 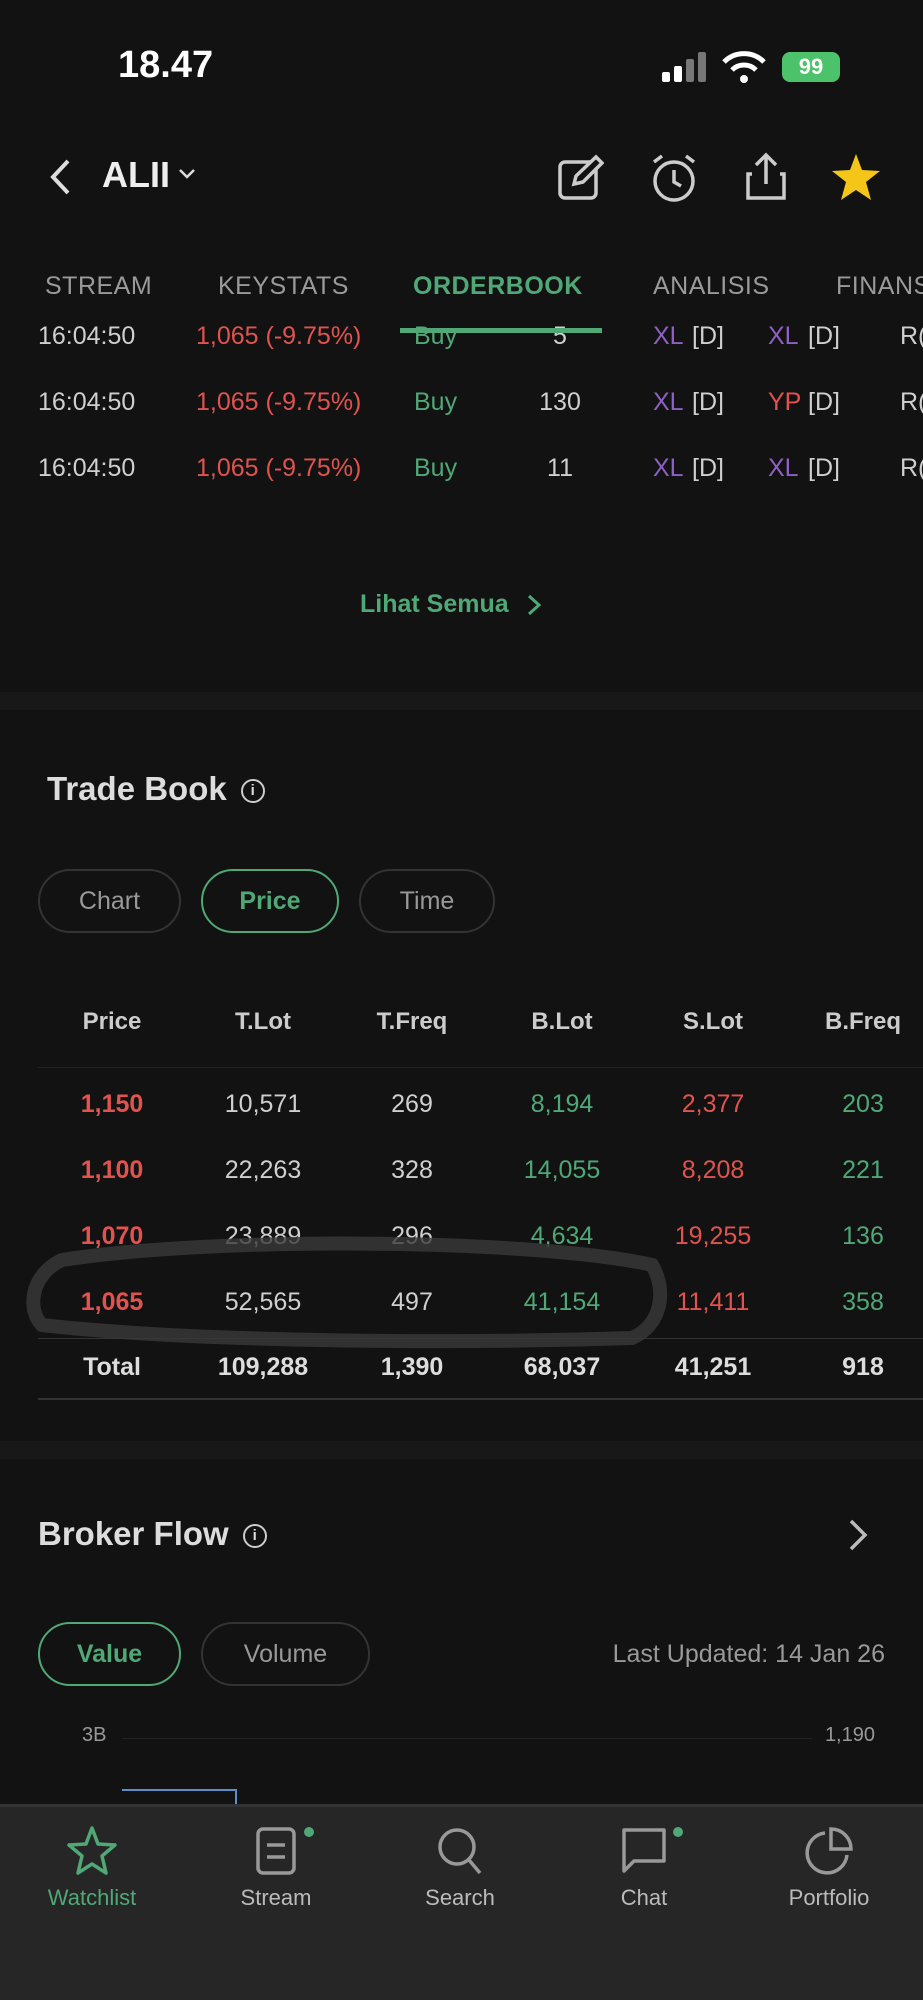 I want to click on share-icon, so click(x=766, y=177).